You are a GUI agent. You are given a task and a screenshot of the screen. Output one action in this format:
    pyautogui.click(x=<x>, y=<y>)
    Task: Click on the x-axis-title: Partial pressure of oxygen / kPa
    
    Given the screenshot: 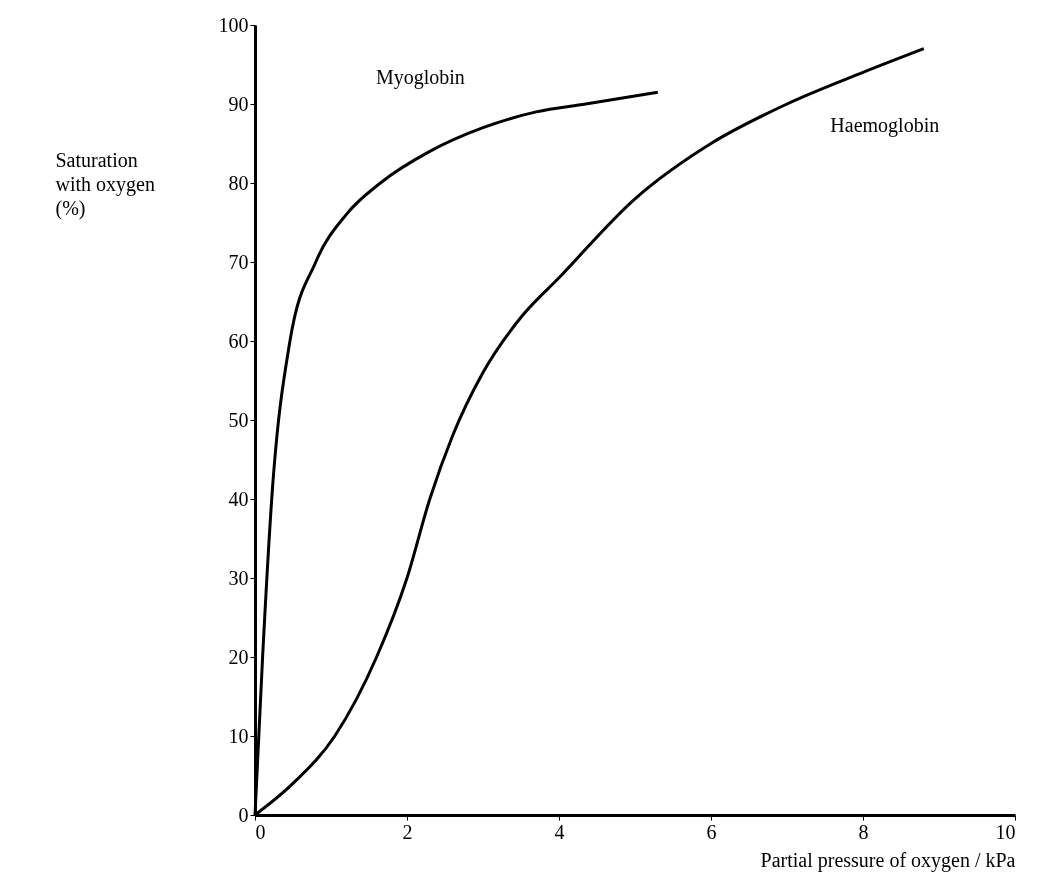 What is the action you would take?
    pyautogui.click(x=888, y=860)
    